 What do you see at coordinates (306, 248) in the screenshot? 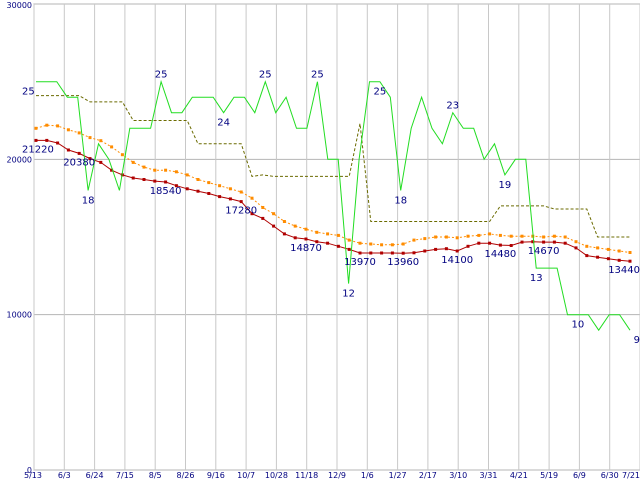
I see `data-label: 14870` at bounding box center [306, 248].